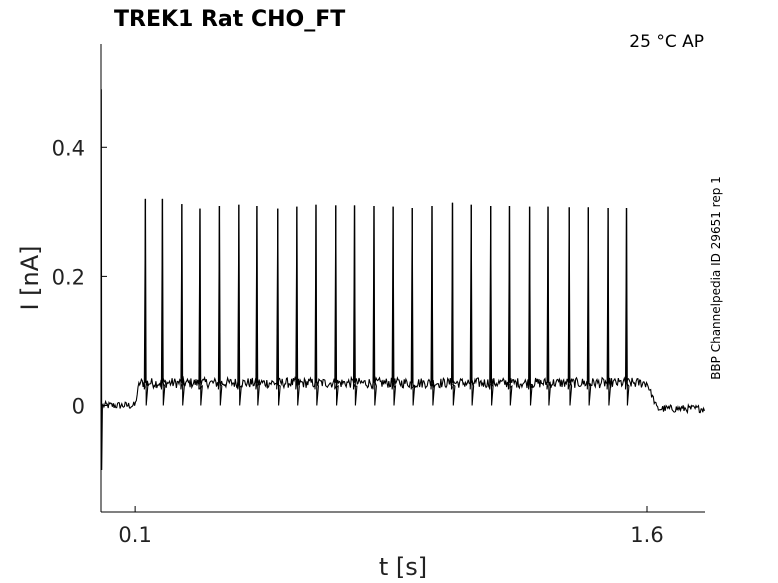 This screenshot has width=778, height=583. Describe the element at coordinates (646, 535) in the screenshot. I see `x-tick-label: 1.6` at that location.